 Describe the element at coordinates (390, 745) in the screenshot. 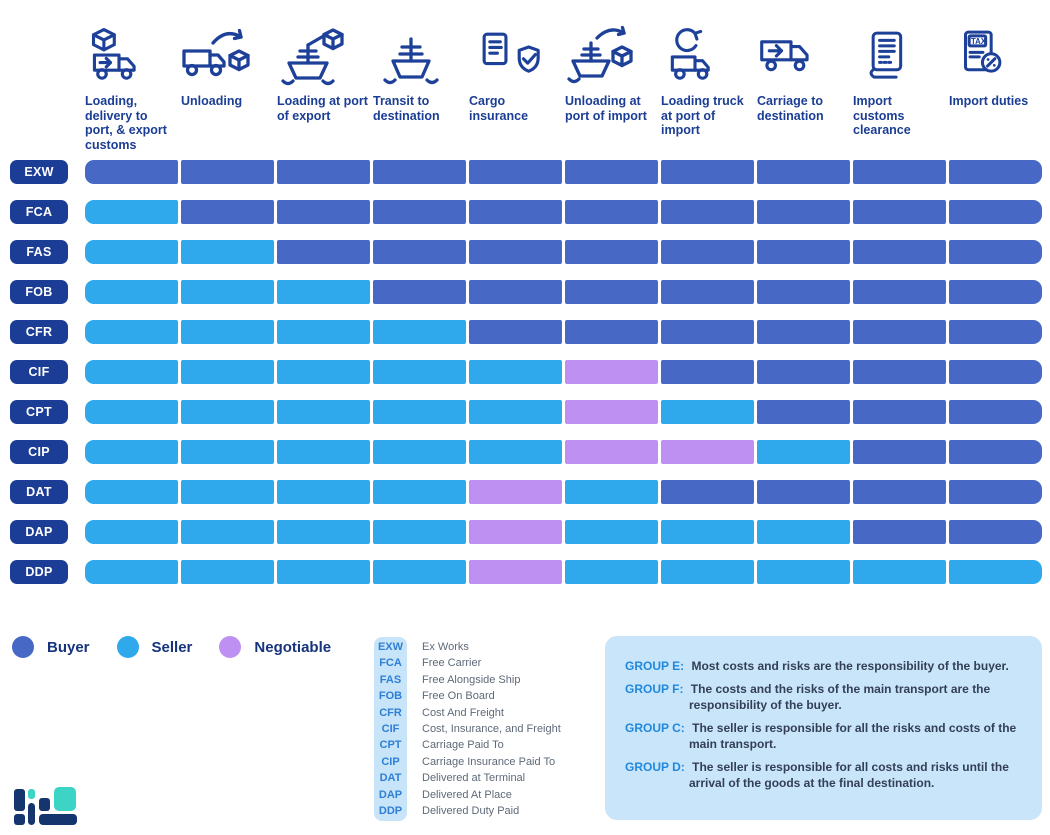

I see `abbreviation-code: CPT` at that location.